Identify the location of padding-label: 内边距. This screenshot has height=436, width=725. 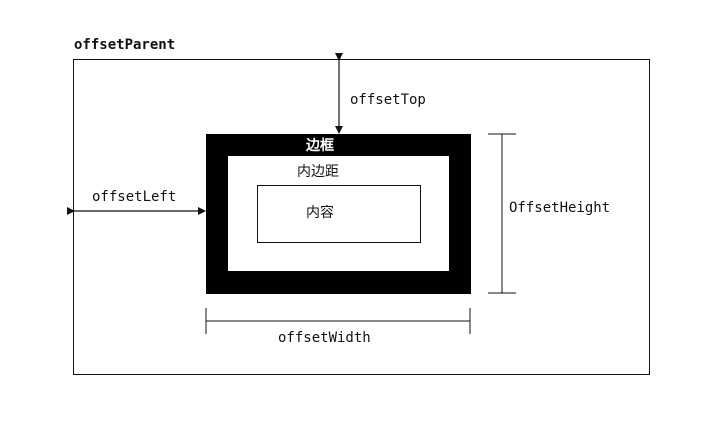
(318, 172).